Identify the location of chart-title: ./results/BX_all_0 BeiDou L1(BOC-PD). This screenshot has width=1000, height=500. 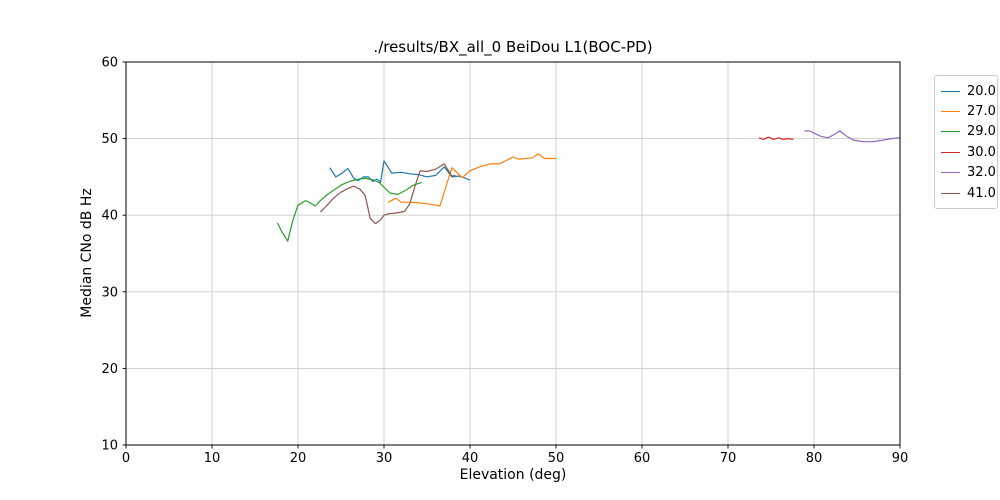
(513, 47).